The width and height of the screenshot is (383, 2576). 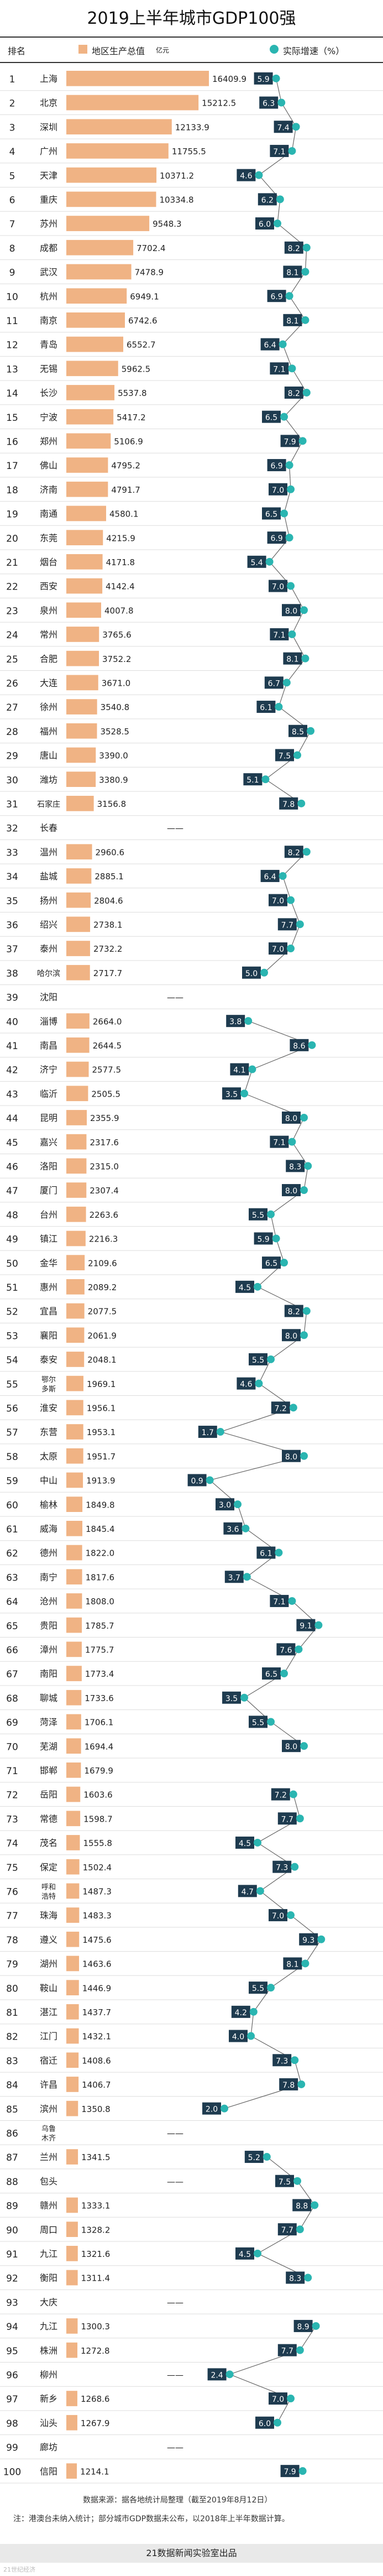 What do you see at coordinates (97, 1988) in the screenshot?
I see `gdp-value-label: 1446.9` at bounding box center [97, 1988].